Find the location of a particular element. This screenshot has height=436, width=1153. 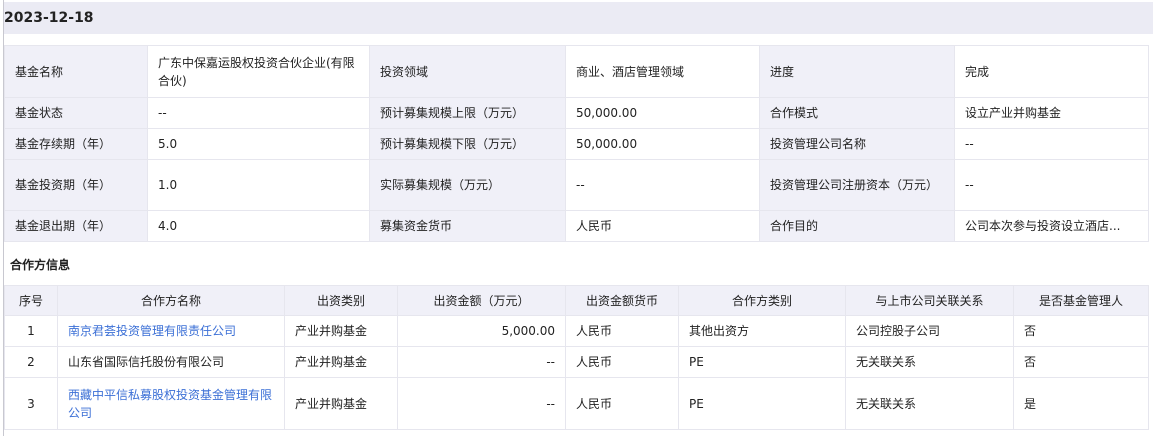

cell-partner-name: 山东省国际信托股份有限公司 is located at coordinates (171, 362).